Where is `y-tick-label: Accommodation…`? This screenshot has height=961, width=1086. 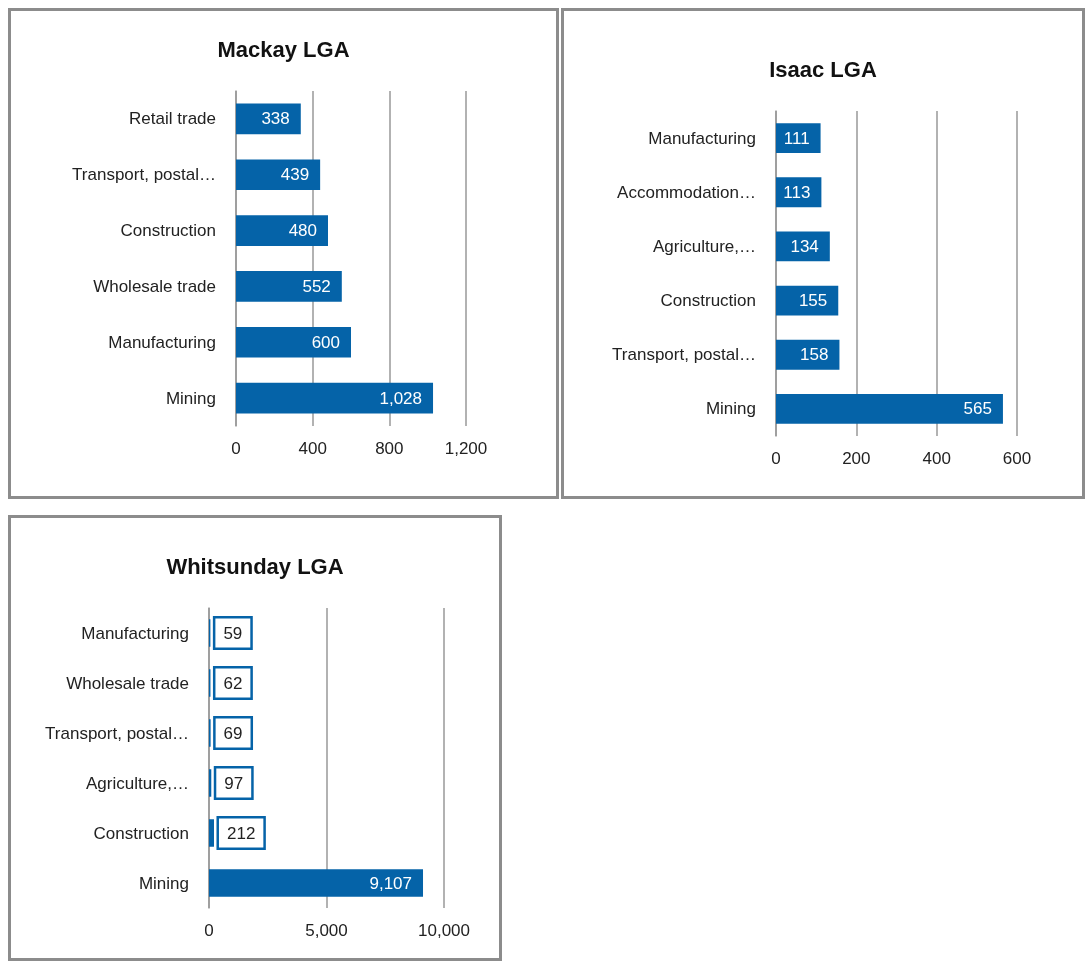 y-tick-label: Accommodation… is located at coordinates (686, 192).